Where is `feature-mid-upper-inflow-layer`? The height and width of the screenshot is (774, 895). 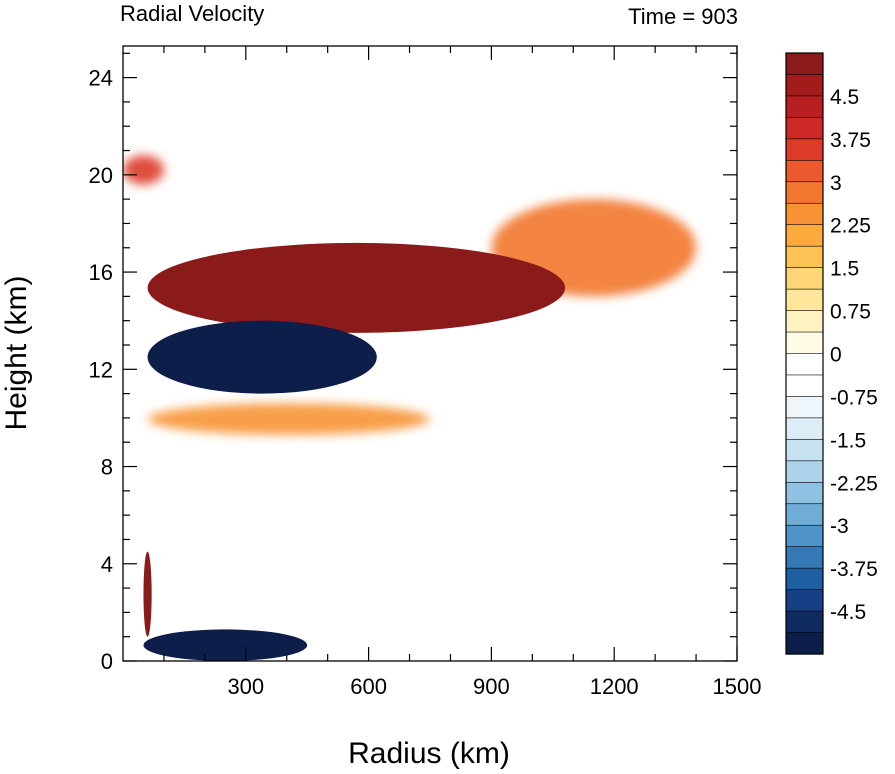 feature-mid-upper-inflow-layer is located at coordinates (262, 357).